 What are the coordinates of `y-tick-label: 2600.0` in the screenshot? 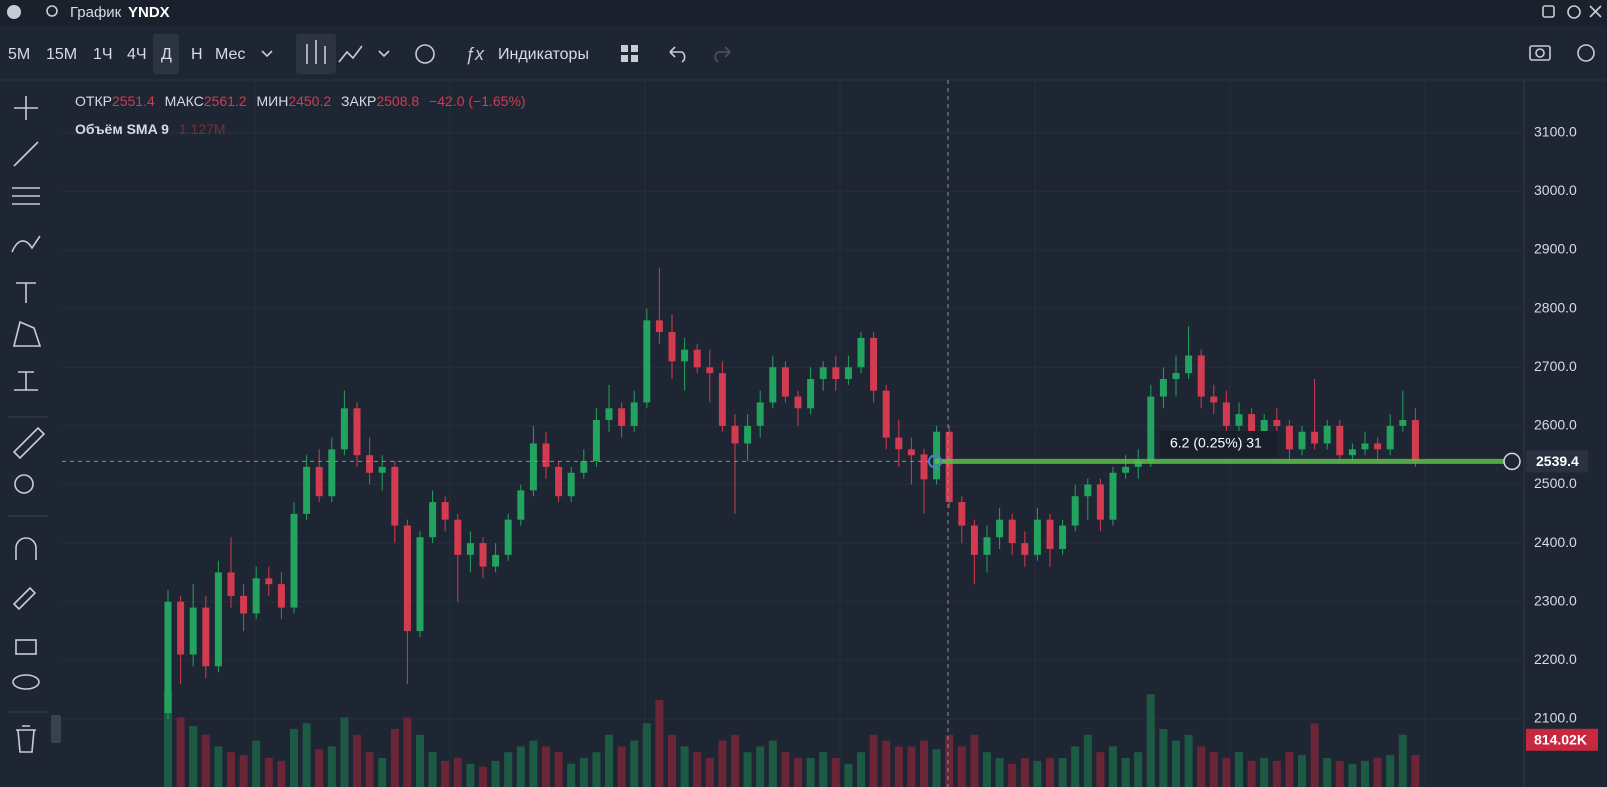 It's located at (1555, 425).